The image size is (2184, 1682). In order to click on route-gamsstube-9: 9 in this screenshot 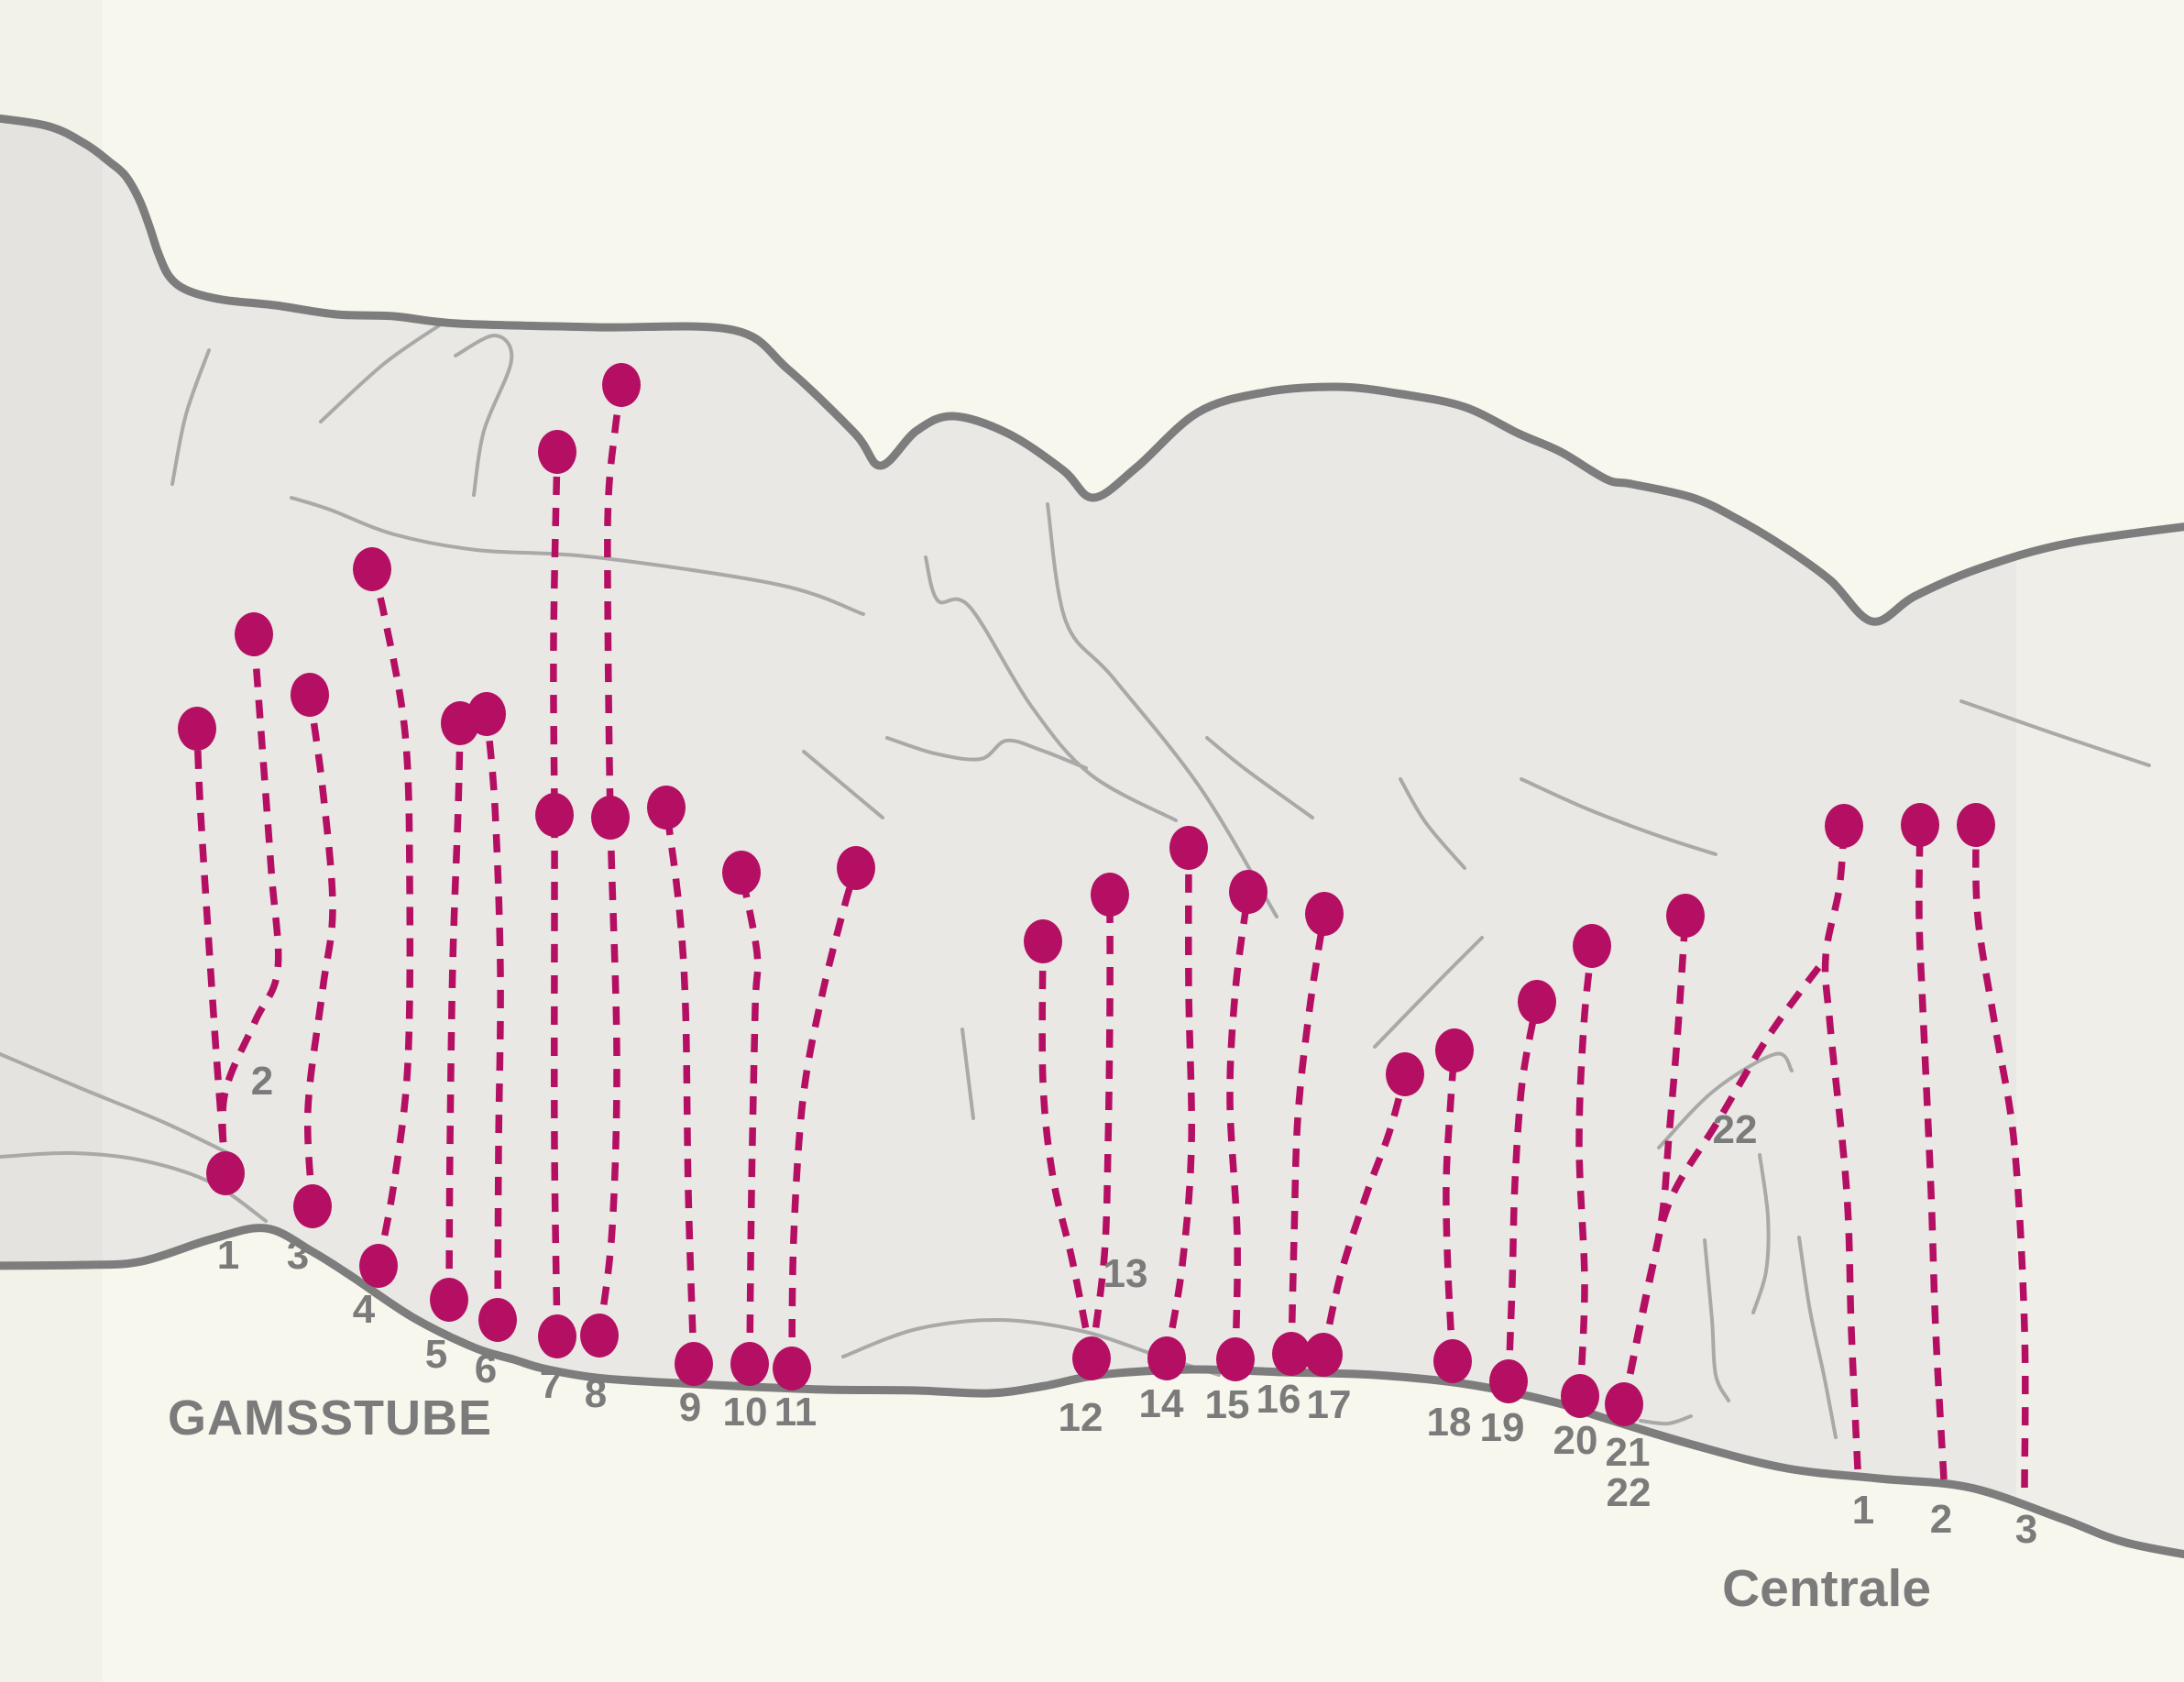, I will do `click(680, 1108)`.